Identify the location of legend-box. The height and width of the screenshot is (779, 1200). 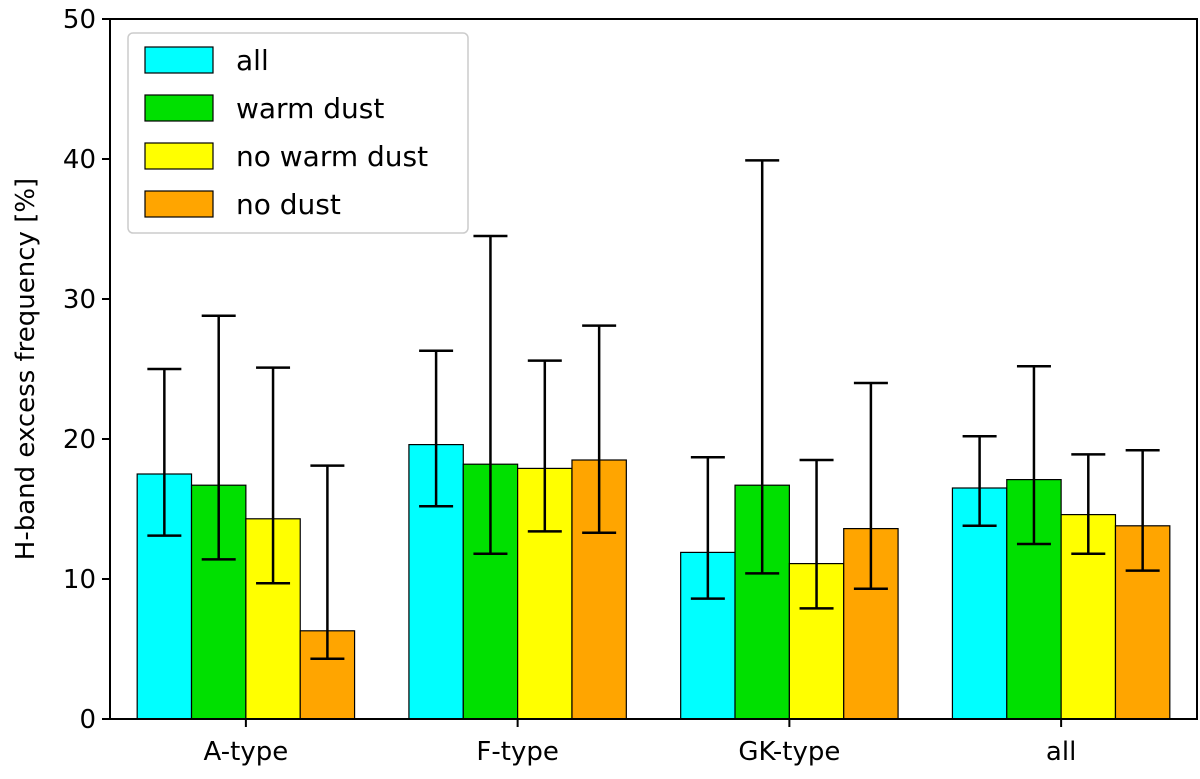
(298, 133).